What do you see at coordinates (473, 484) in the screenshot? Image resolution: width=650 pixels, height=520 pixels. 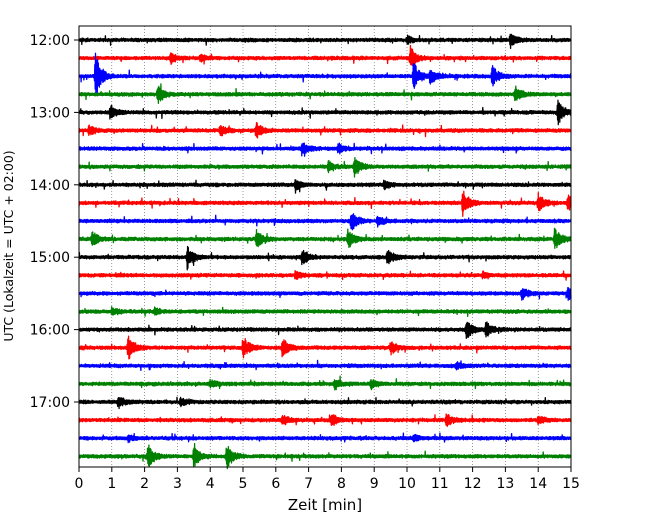 I see `x-tick-label: 12` at bounding box center [473, 484].